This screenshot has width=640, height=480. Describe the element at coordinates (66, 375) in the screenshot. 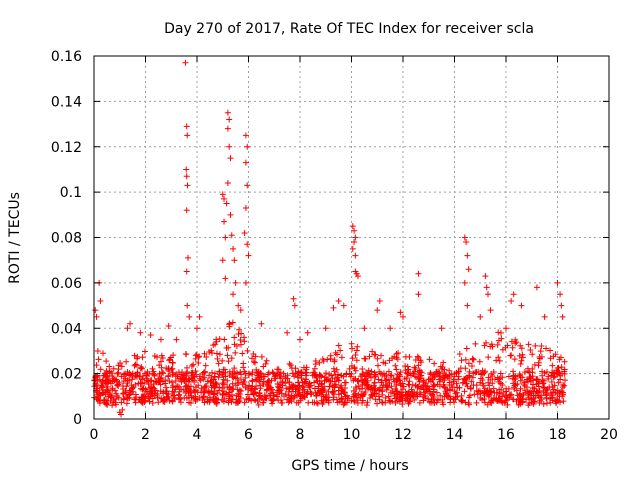

I see `y-tick-label: 0.02` at that location.